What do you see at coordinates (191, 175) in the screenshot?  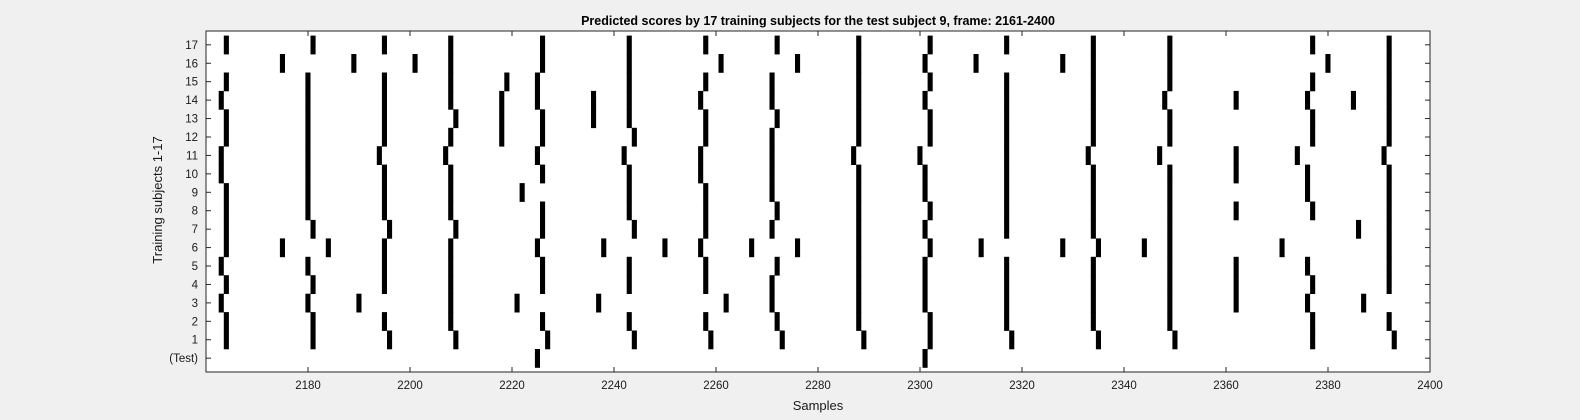 I see `y-tick-label: 10` at bounding box center [191, 175].